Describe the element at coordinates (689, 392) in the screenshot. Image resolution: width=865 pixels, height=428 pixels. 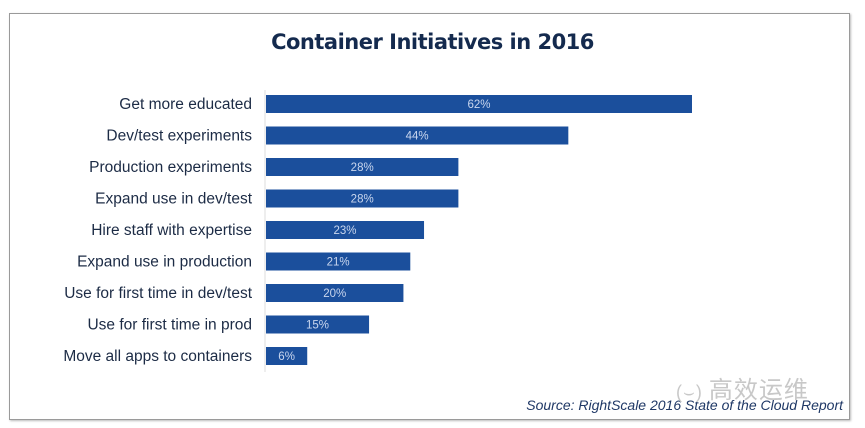
I see `wechat-icon: (⌣)` at that location.